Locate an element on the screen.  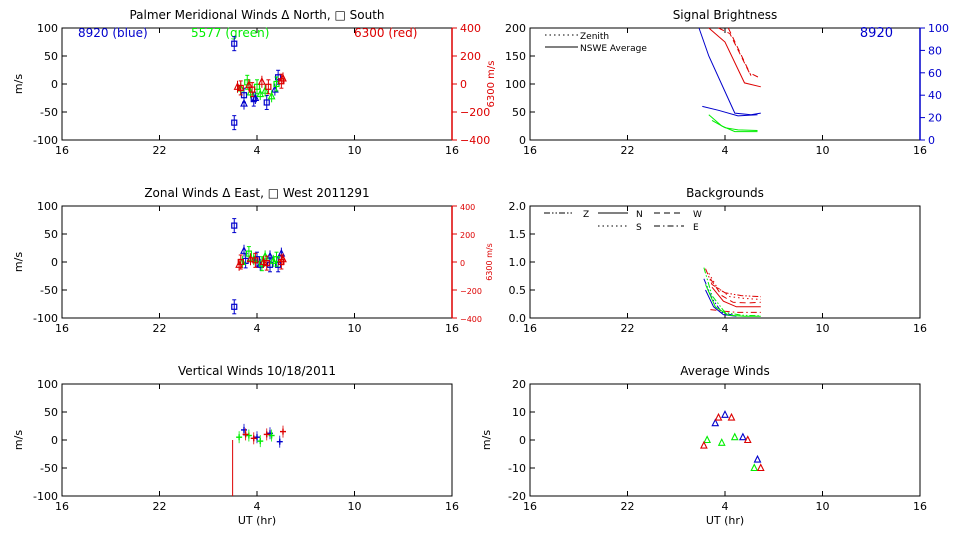
legend-zenith: Zenith is located at coordinates (594, 37).